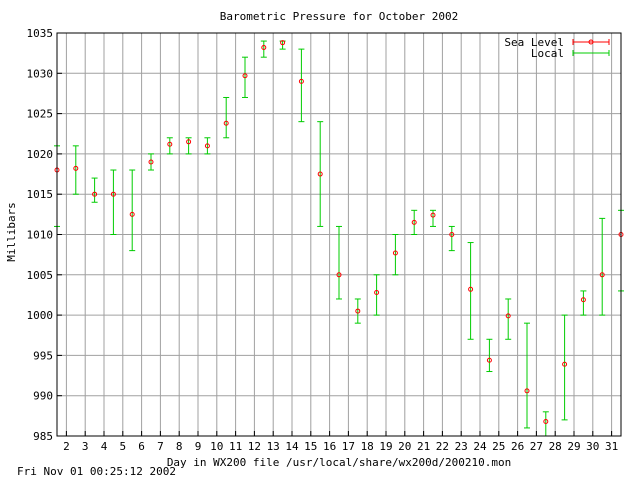 The image size is (640, 480). Describe the element at coordinates (442, 446) in the screenshot. I see `x-tick-label: 22` at that location.